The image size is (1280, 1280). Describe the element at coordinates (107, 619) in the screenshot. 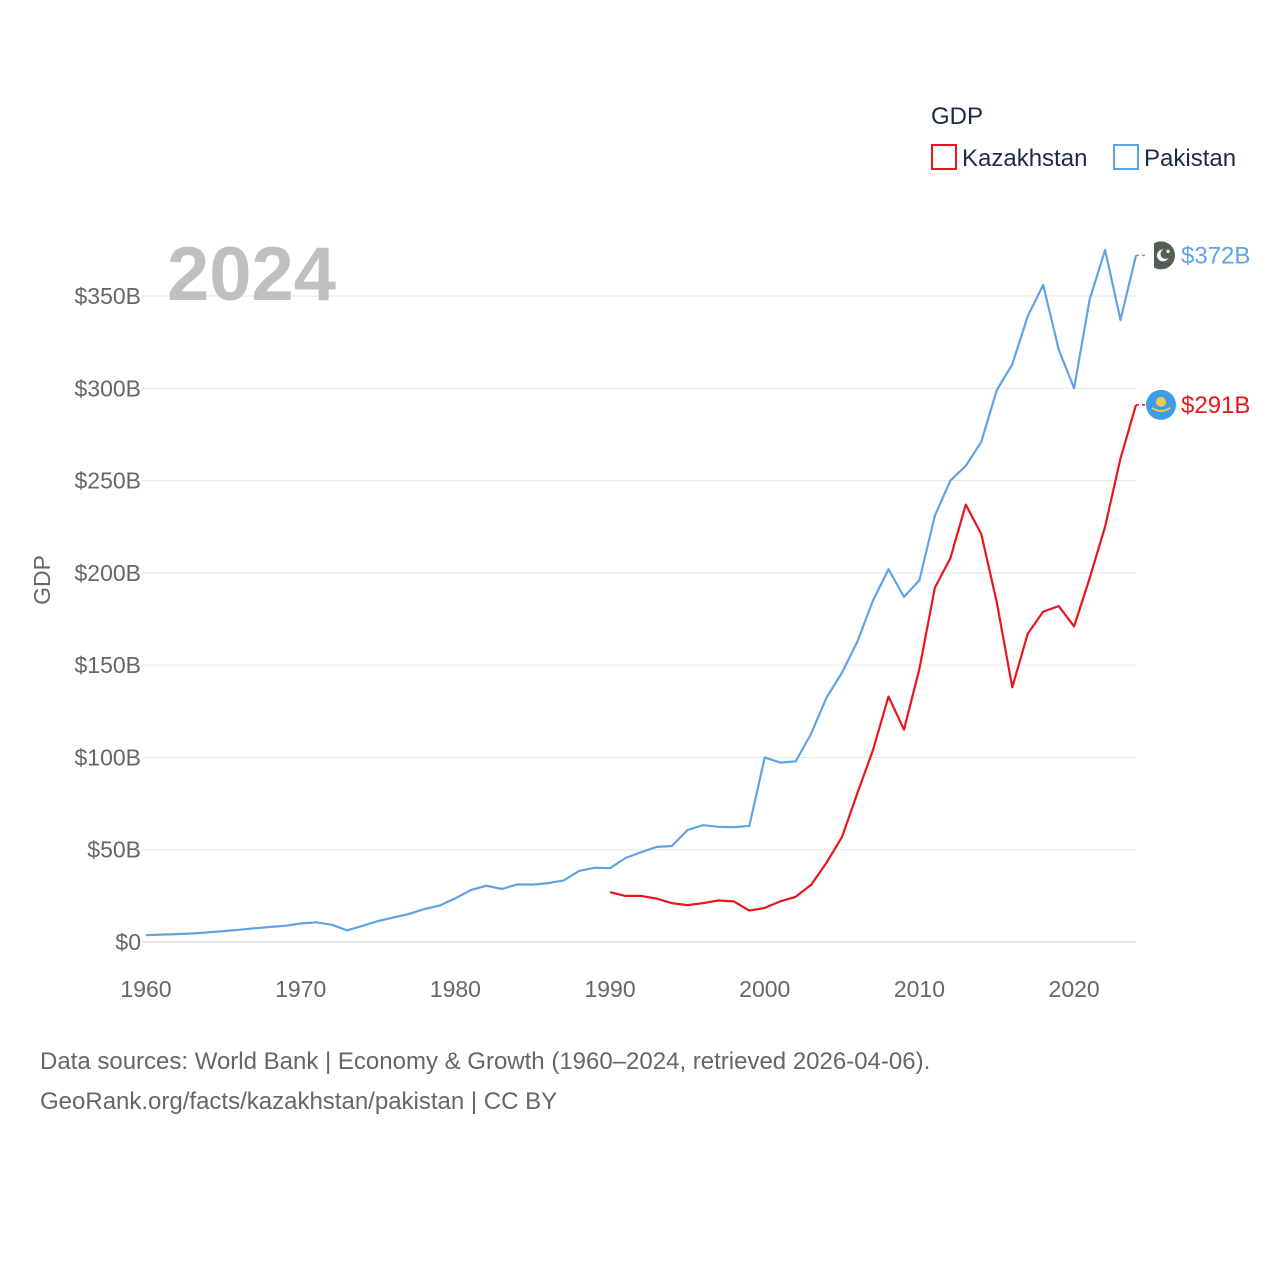

I see `y-axis-tick-labels: $0 $50B $100B $150B $200B $250B $300B $350B` at that location.